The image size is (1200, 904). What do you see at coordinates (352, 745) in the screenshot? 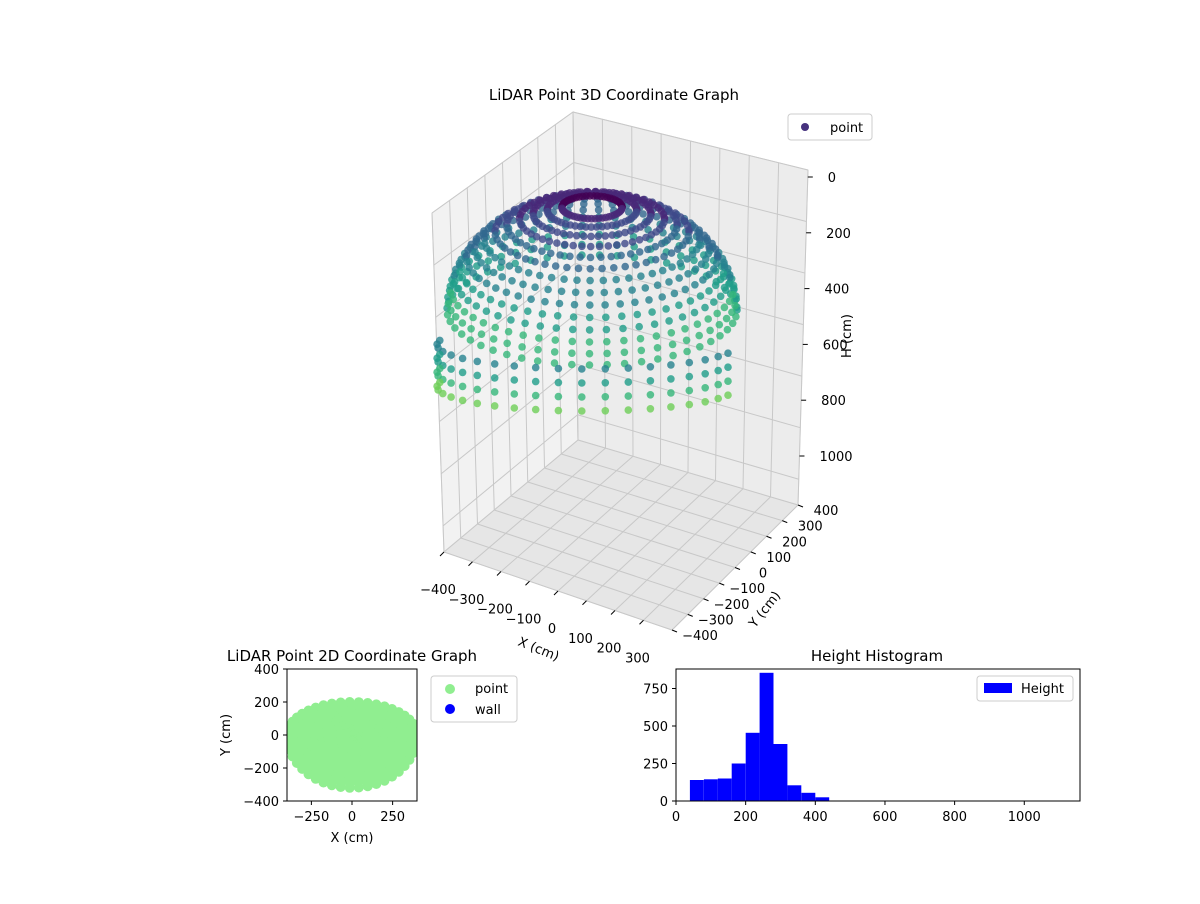
I see `point-cloud-2d` at bounding box center [352, 745].